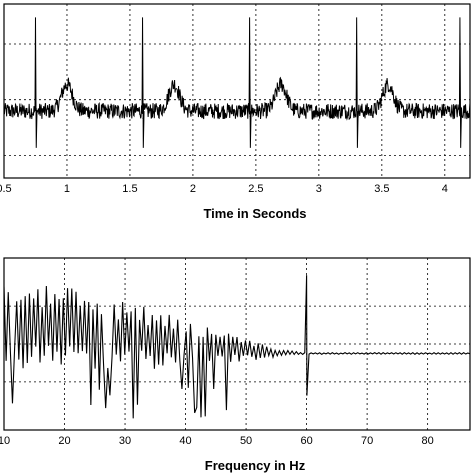  I want to click on spectrum-x-tick-label: 10, so click(5, 441).